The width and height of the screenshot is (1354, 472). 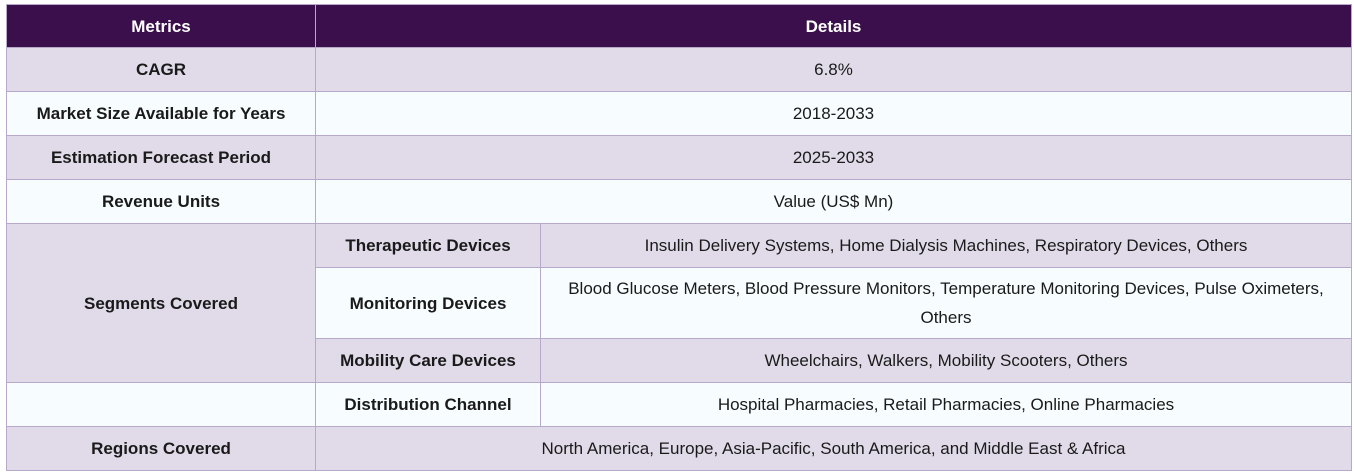 What do you see at coordinates (161, 404) in the screenshot?
I see `empty-cell` at bounding box center [161, 404].